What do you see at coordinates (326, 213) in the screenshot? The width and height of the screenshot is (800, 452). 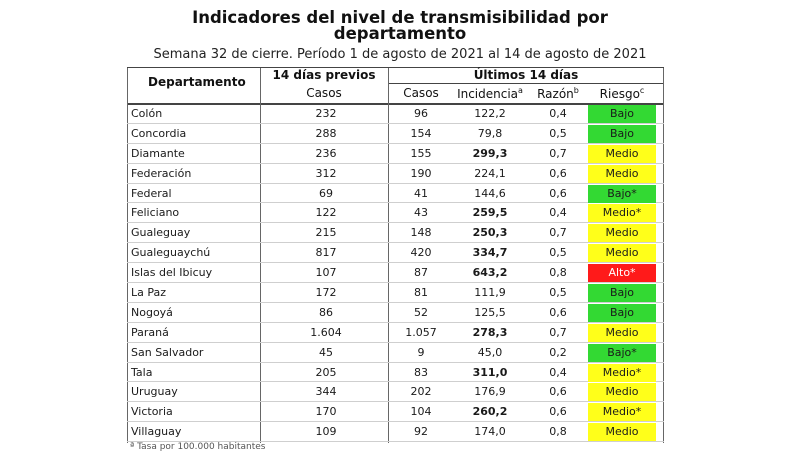 I see `cell-casos-previos: 122` at bounding box center [326, 213].